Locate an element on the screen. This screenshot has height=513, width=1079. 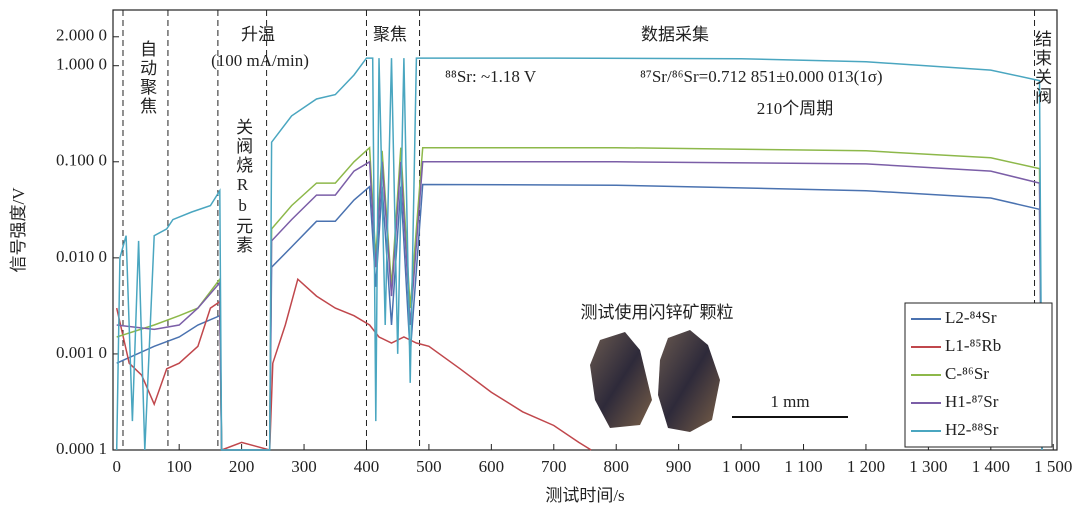
y-axis-label: 信号强度/V is located at coordinates (18, 230).